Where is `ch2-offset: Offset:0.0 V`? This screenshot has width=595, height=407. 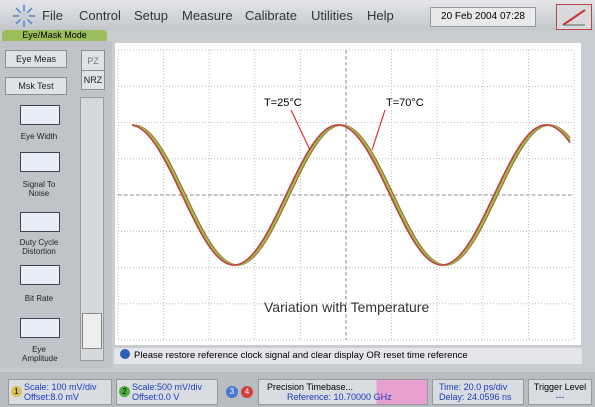
ch2-offset: Offset:0.0 V is located at coordinates (156, 397).